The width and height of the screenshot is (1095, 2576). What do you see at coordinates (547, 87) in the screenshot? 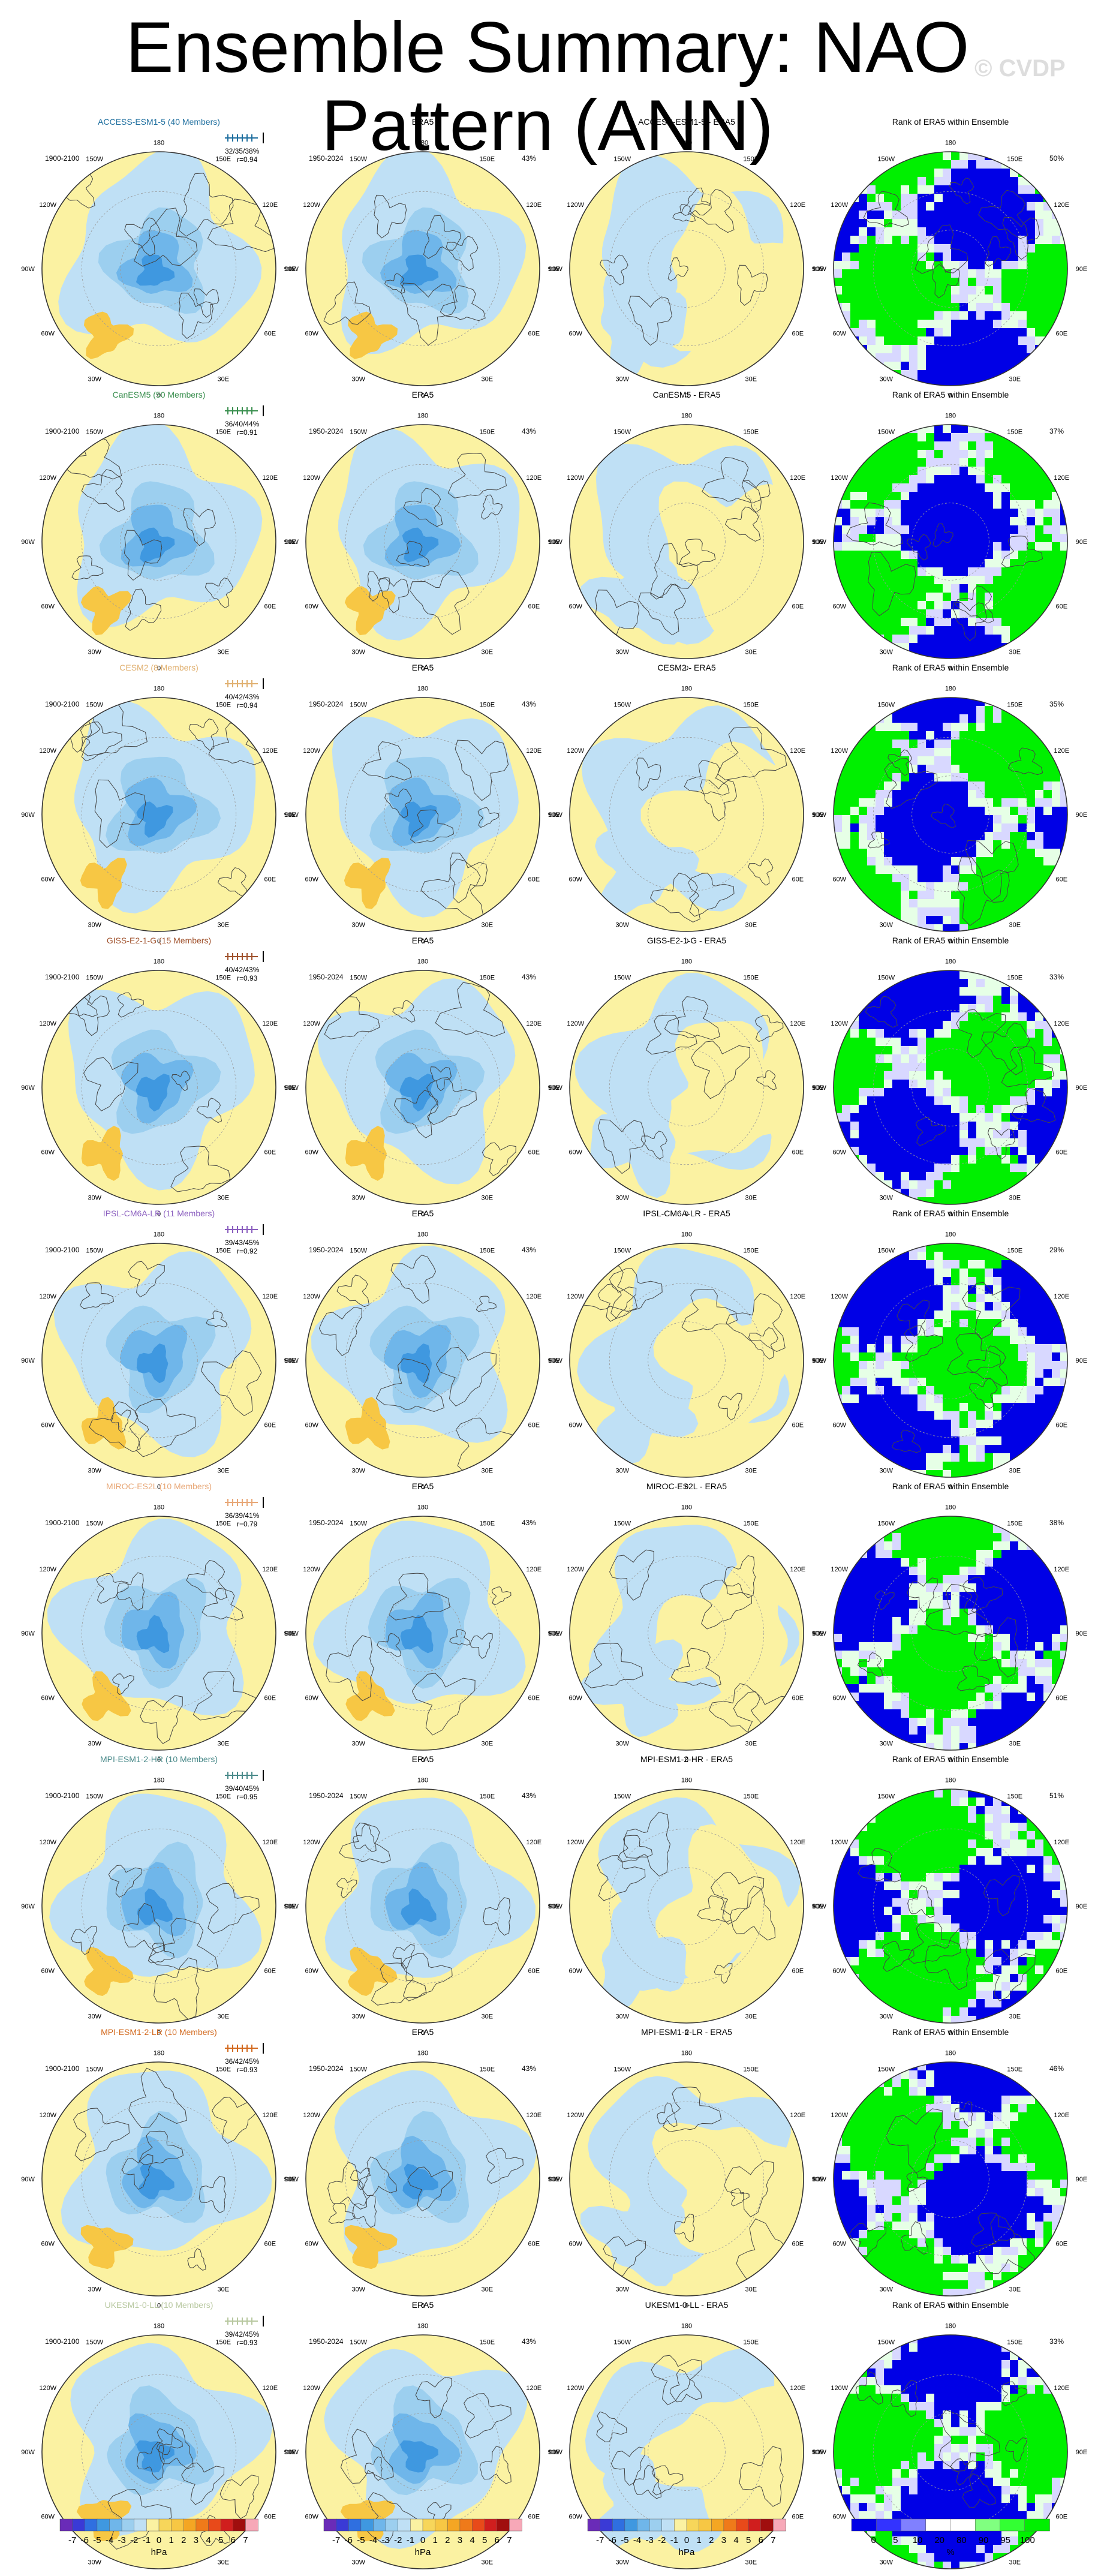
I see `page-title: Ensemble Summary: NAO Pattern (ANN)` at bounding box center [547, 87].